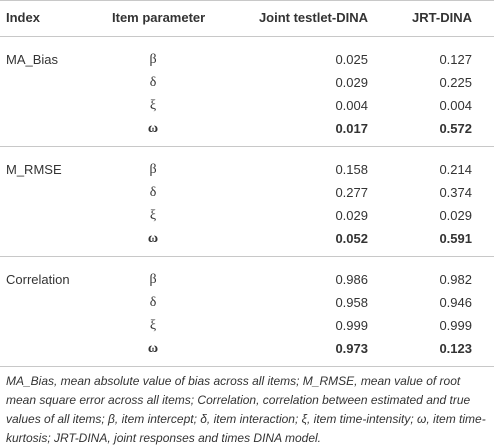 The image size is (494, 446). I want to click on index-cell: Correlation, so click(38, 279).